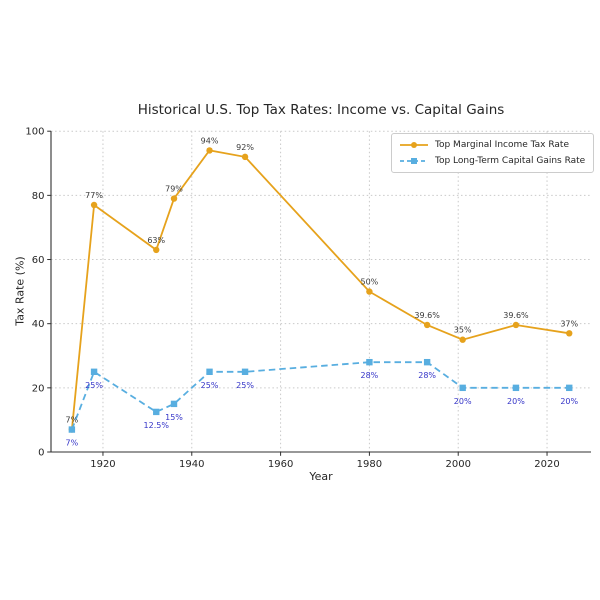 The width and height of the screenshot is (600, 600). I want to click on x-axis-label: Year, so click(321, 476).